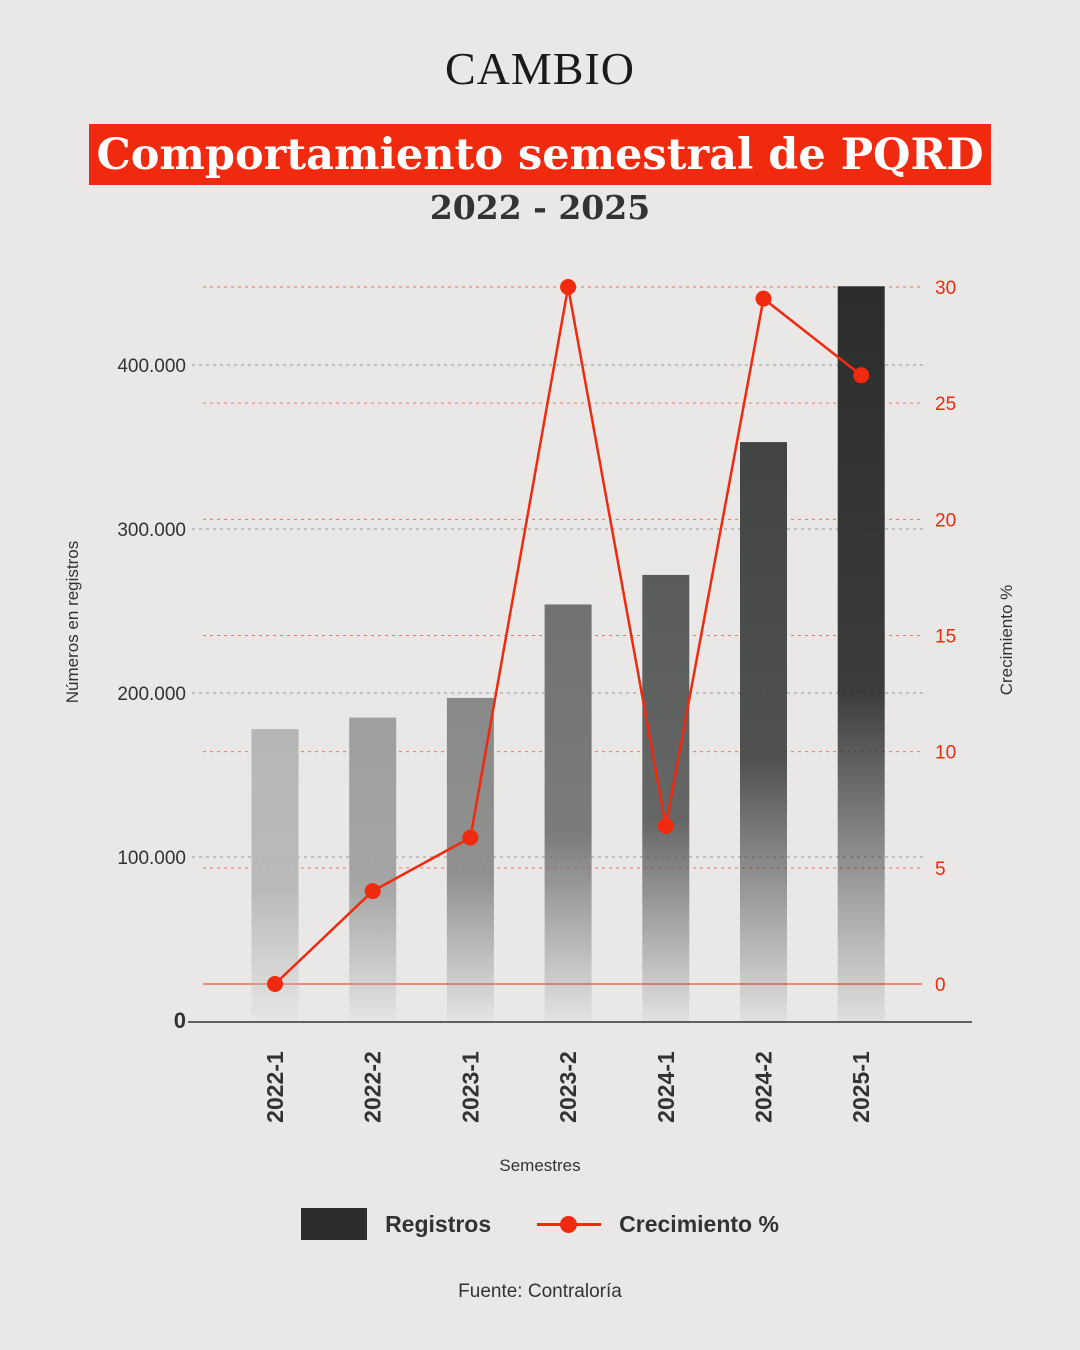 The image size is (1080, 1350). Describe the element at coordinates (666, 1087) in the screenshot. I see `x-tick-label: 2024-1` at that location.